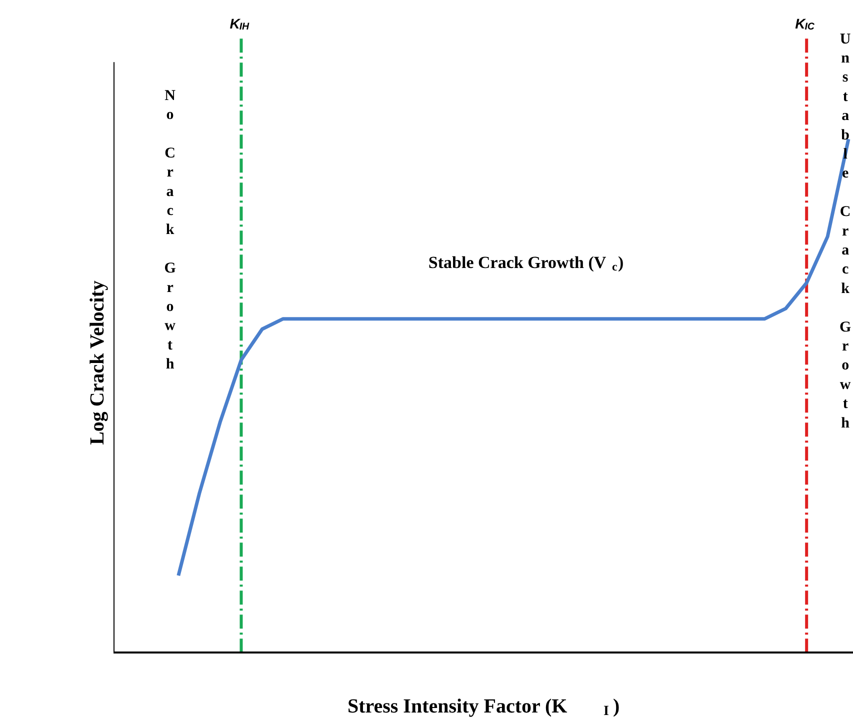 The width and height of the screenshot is (853, 724). Describe the element at coordinates (97, 362) in the screenshot. I see `y-axis-title: Log Crack Velocity` at that location.